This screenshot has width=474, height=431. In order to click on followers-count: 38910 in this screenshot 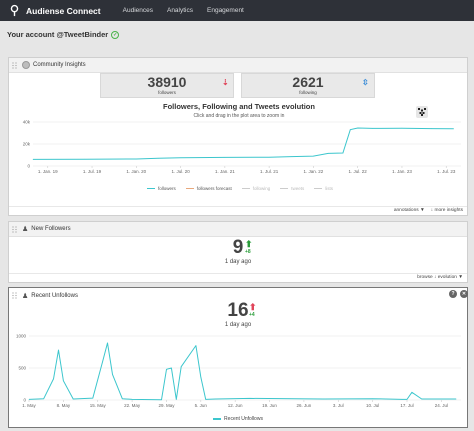, I will do `click(167, 82)`.